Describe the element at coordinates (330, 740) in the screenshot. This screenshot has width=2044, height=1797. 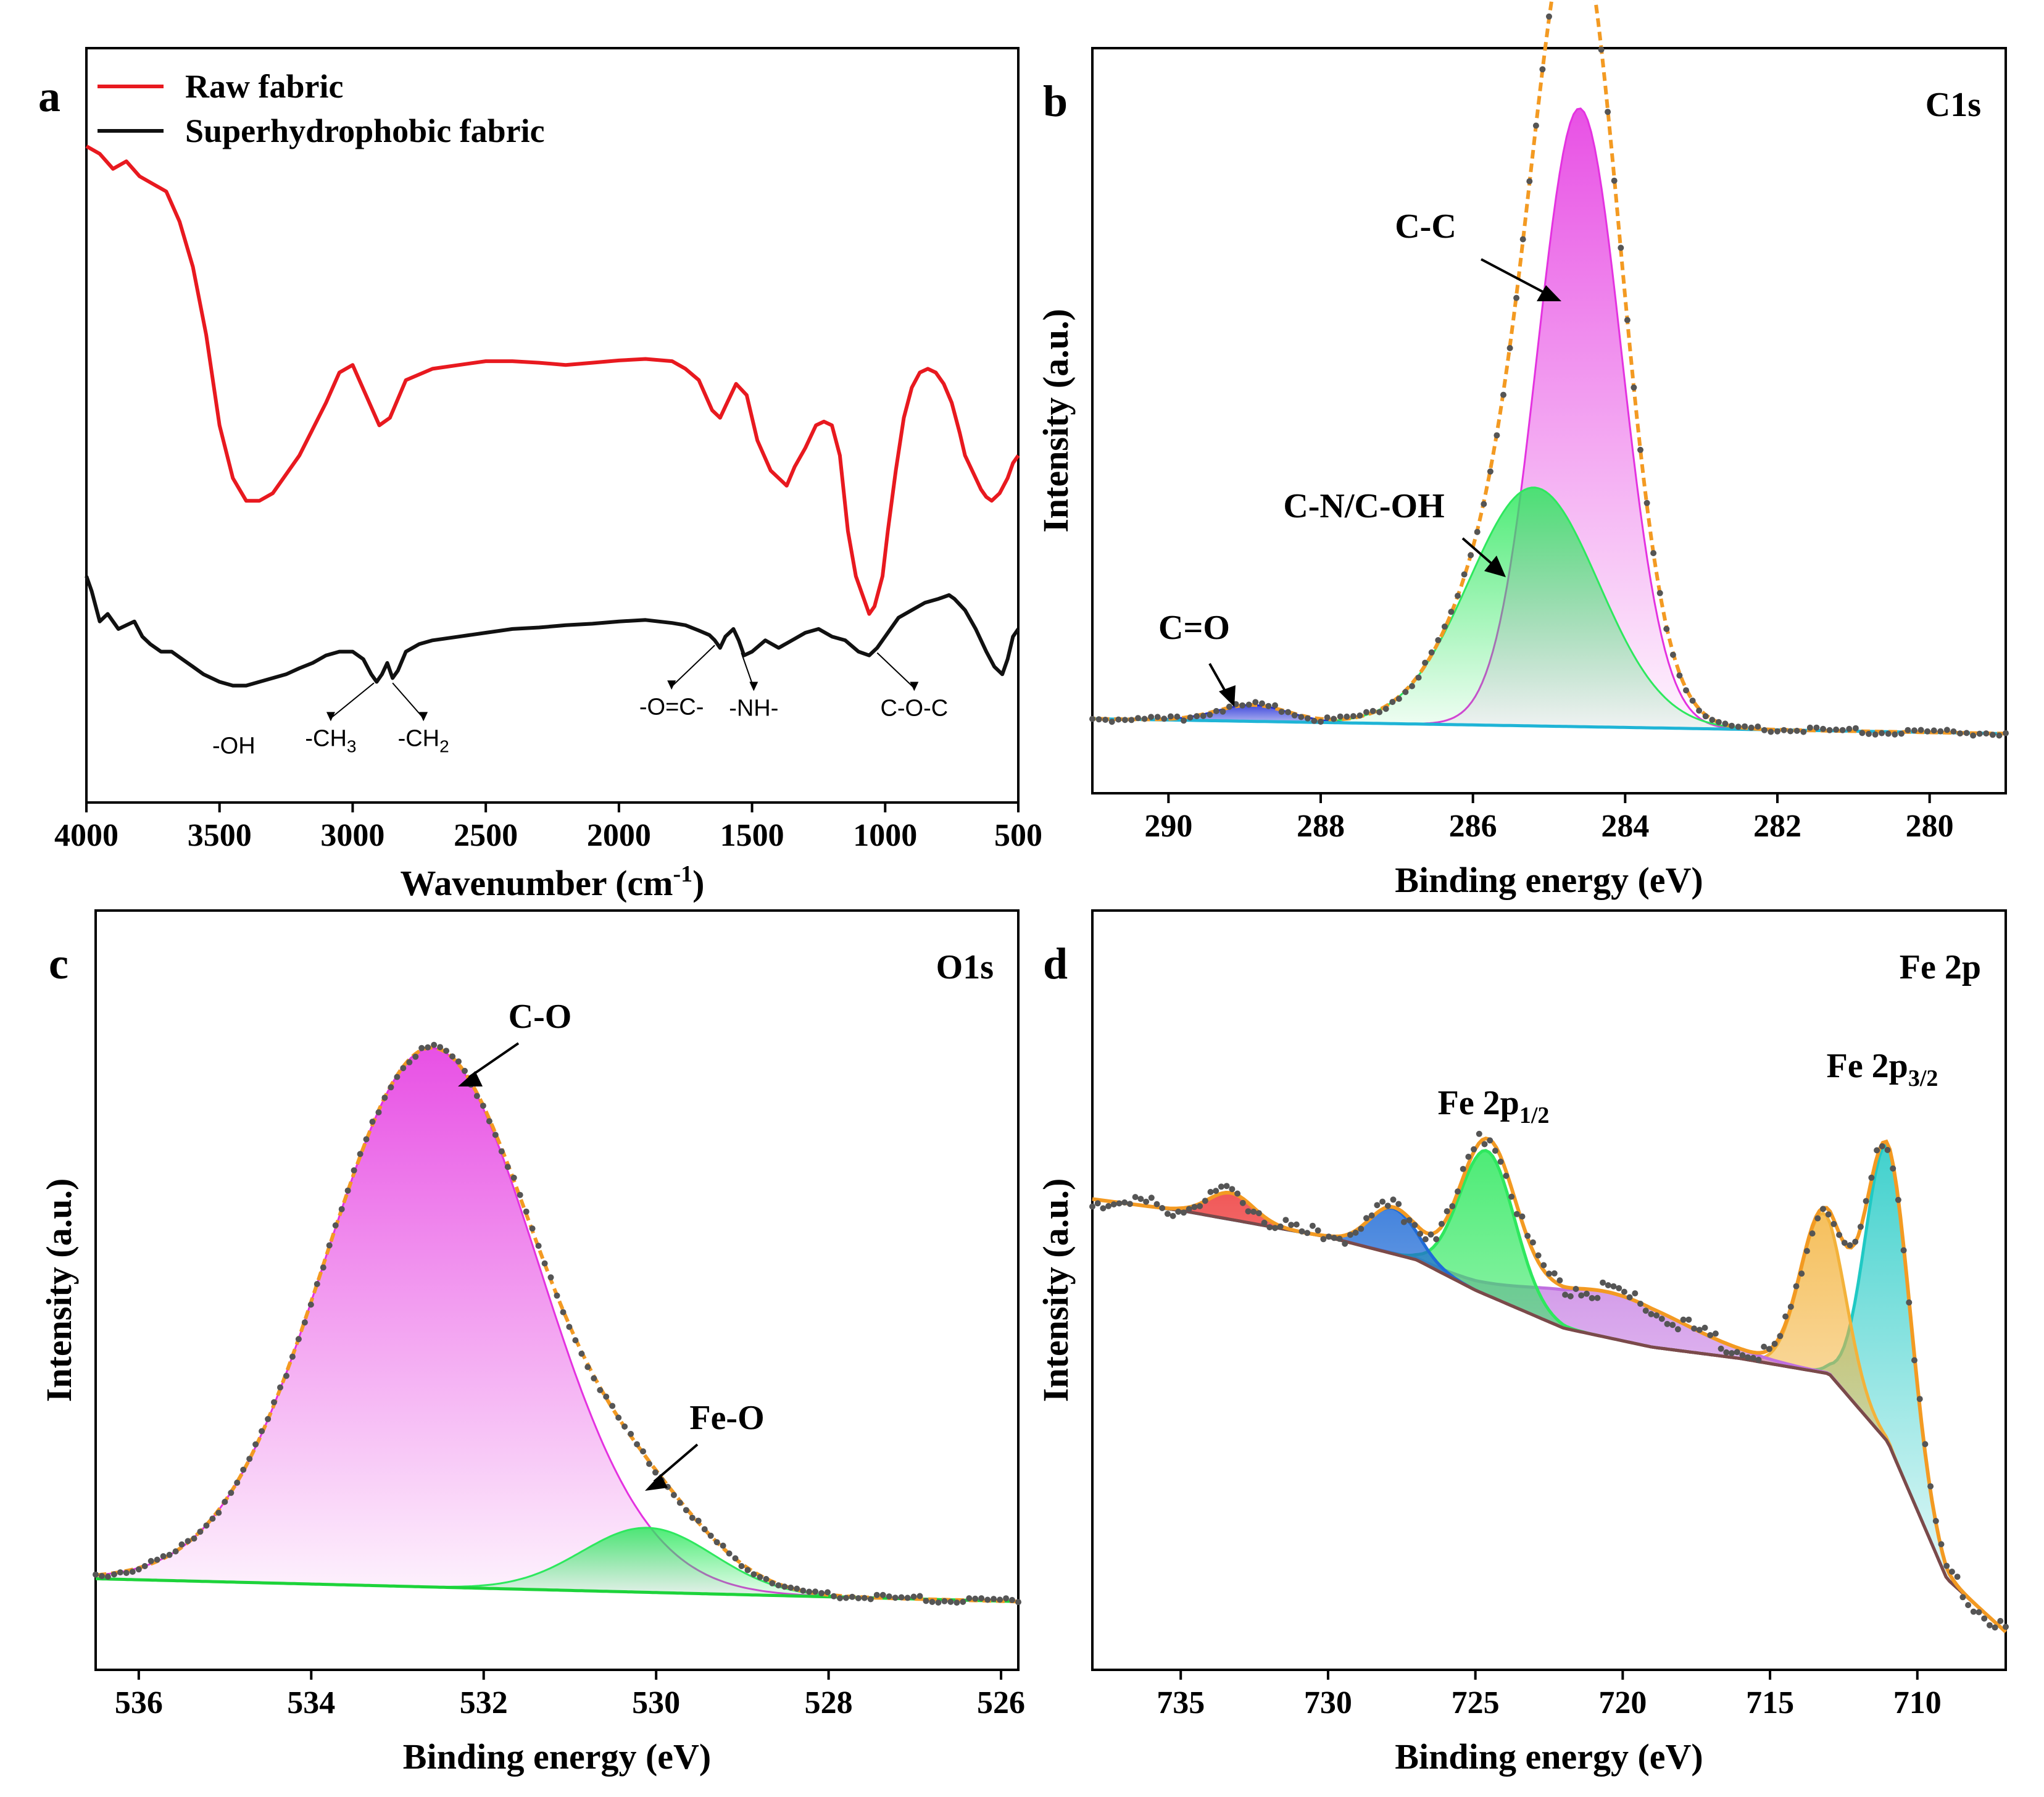
I see `annotation-label: -CH3` at that location.